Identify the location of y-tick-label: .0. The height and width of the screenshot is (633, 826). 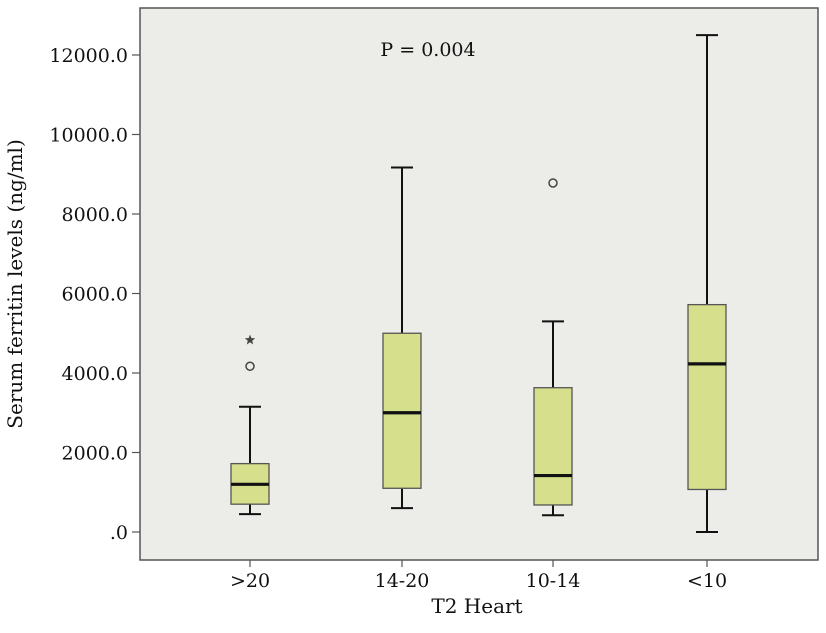
(119, 533).